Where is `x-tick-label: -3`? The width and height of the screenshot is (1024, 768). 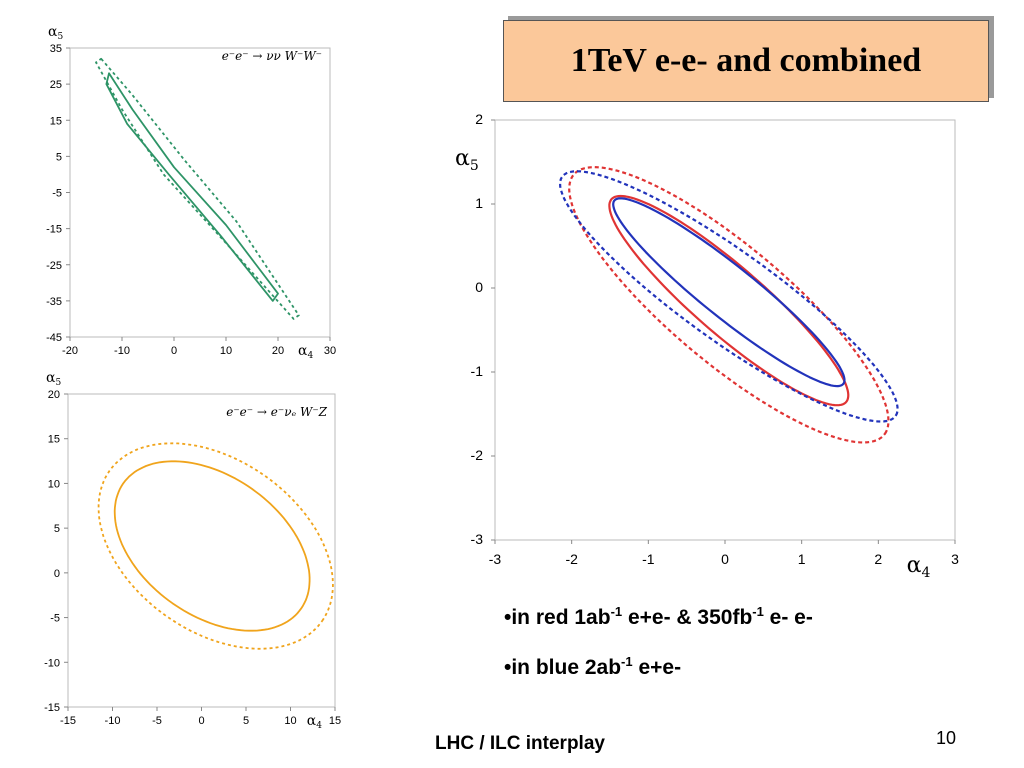
x-tick-label: -3 is located at coordinates (495, 559).